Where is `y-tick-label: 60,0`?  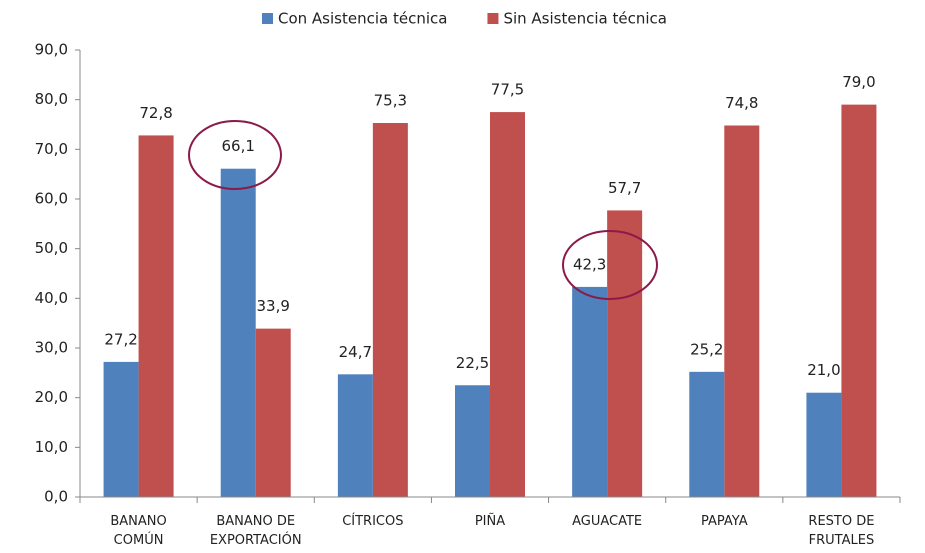
y-tick-label: 60,0 is located at coordinates (51, 199).